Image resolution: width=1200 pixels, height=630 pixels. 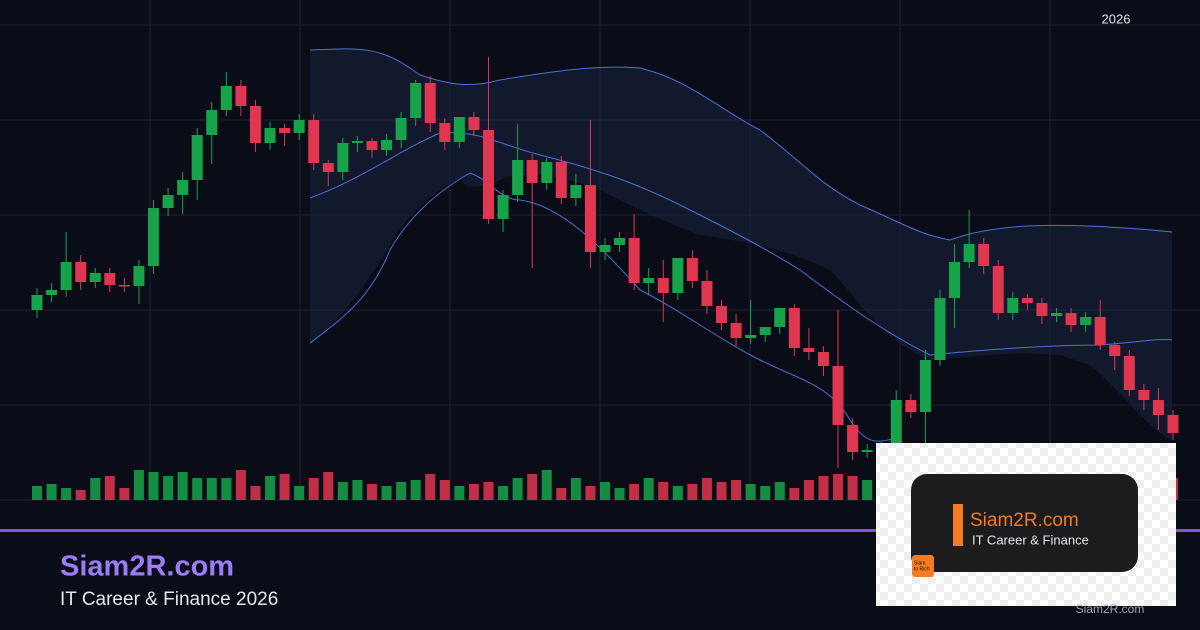 I want to click on watermark: Siam2R.com, so click(x=1110, y=609).